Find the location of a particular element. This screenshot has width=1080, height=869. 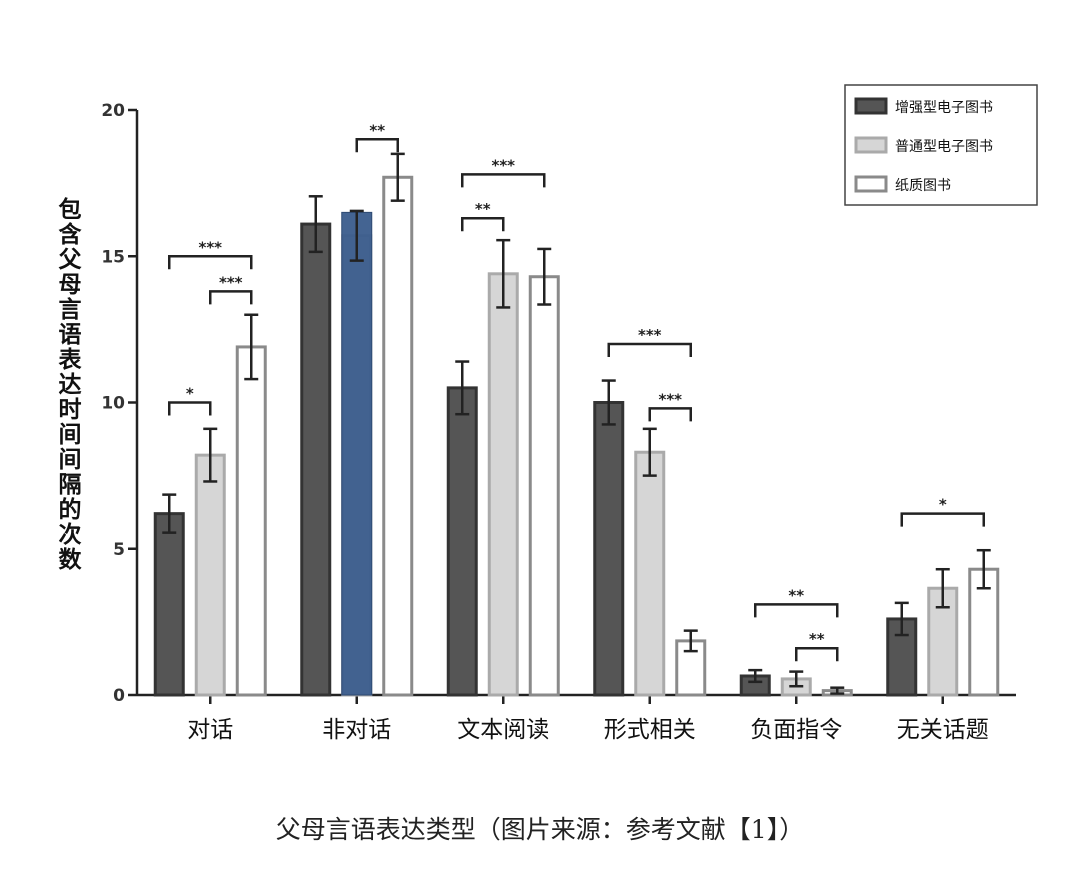

y-tick-label: 0 is located at coordinates (119, 696).